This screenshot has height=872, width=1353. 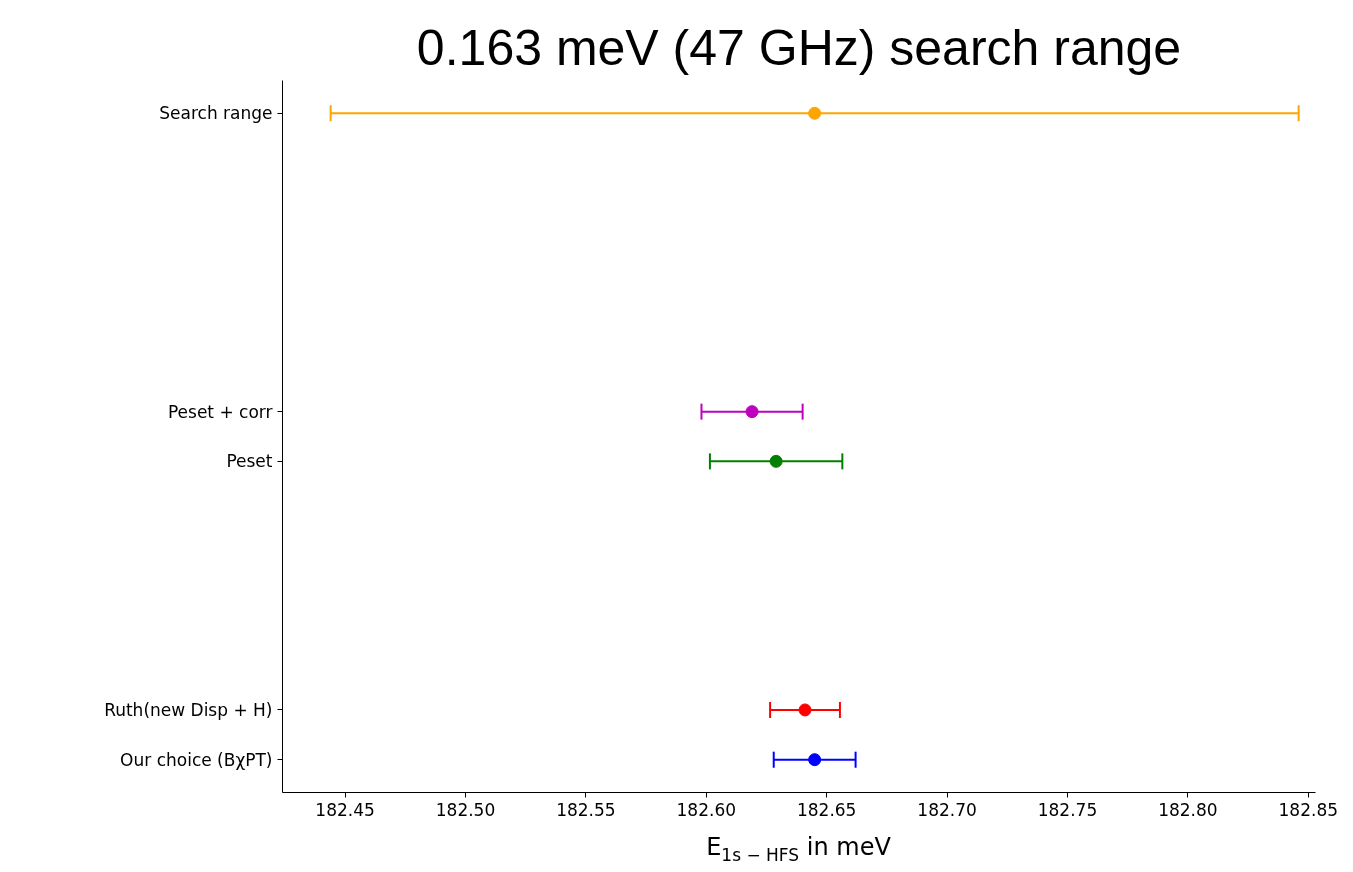 I want to click on y-tick-label: Peset + corr, so click(x=220, y=411).